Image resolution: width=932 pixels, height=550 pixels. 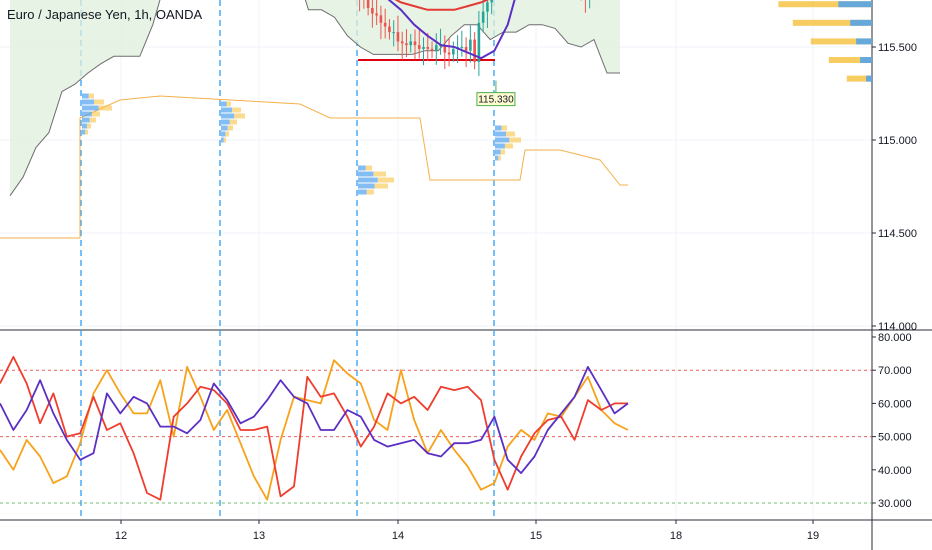 I want to click on oscillator-line-purple, so click(x=314, y=420).